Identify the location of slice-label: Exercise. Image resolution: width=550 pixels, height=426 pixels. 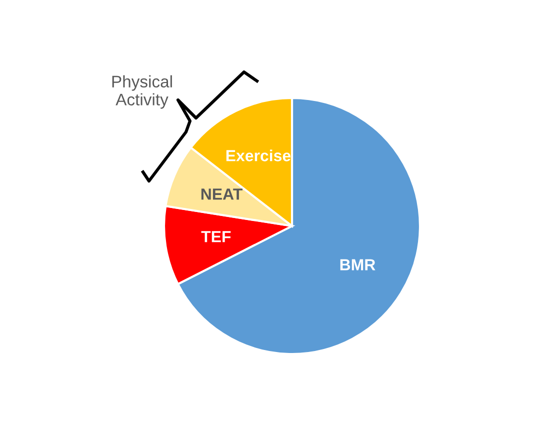
(258, 156).